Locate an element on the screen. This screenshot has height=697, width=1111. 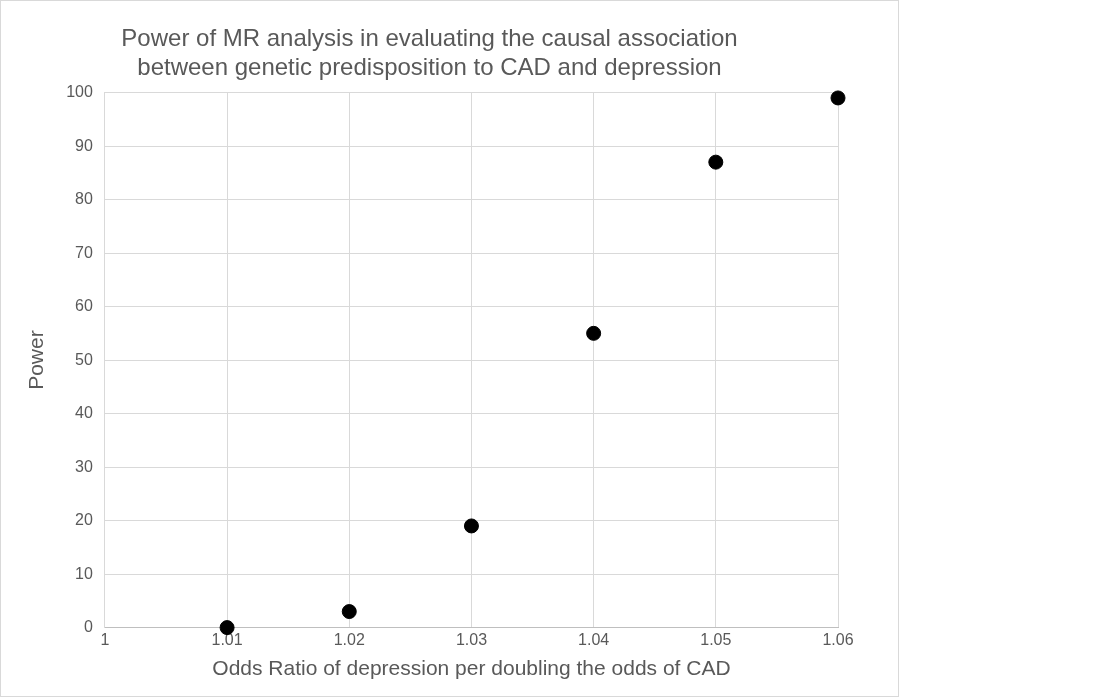
x-tick-label: 1.01 is located at coordinates (227, 639).